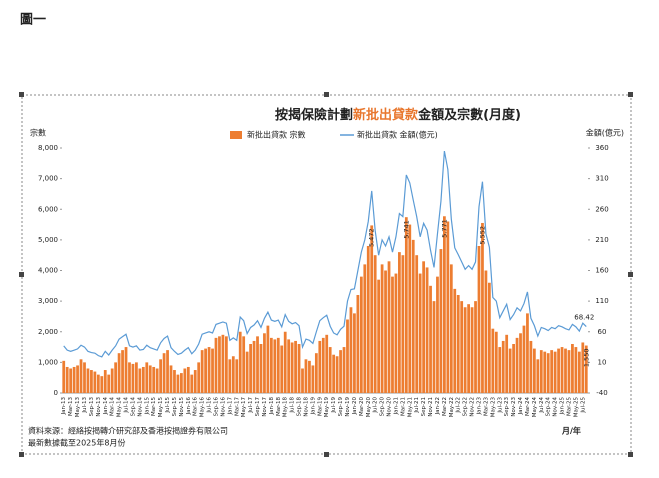 This screenshot has height=478, width=659. Describe the element at coordinates (341, 407) in the screenshot. I see `x-tick-label: Sep-19` at that location.